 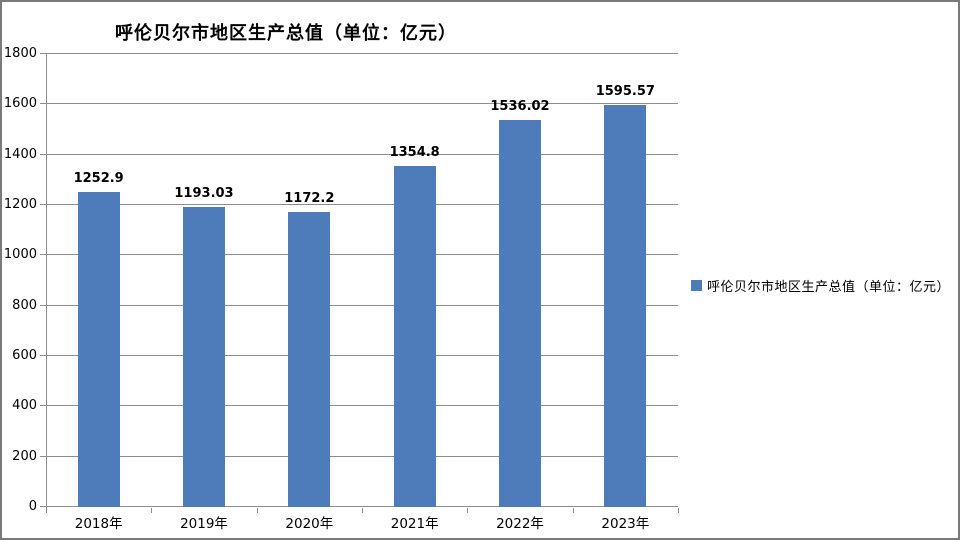 I want to click on x-axis-label: 2020年, so click(x=309, y=524).